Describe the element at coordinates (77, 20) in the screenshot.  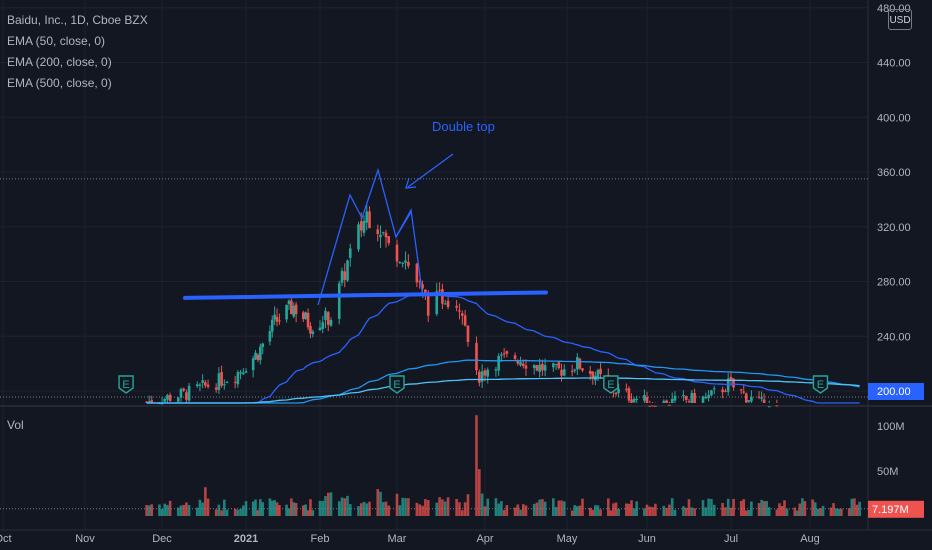
I see `symbol-title: Baidu, Inc., 1D, Cboe BZX` at that location.